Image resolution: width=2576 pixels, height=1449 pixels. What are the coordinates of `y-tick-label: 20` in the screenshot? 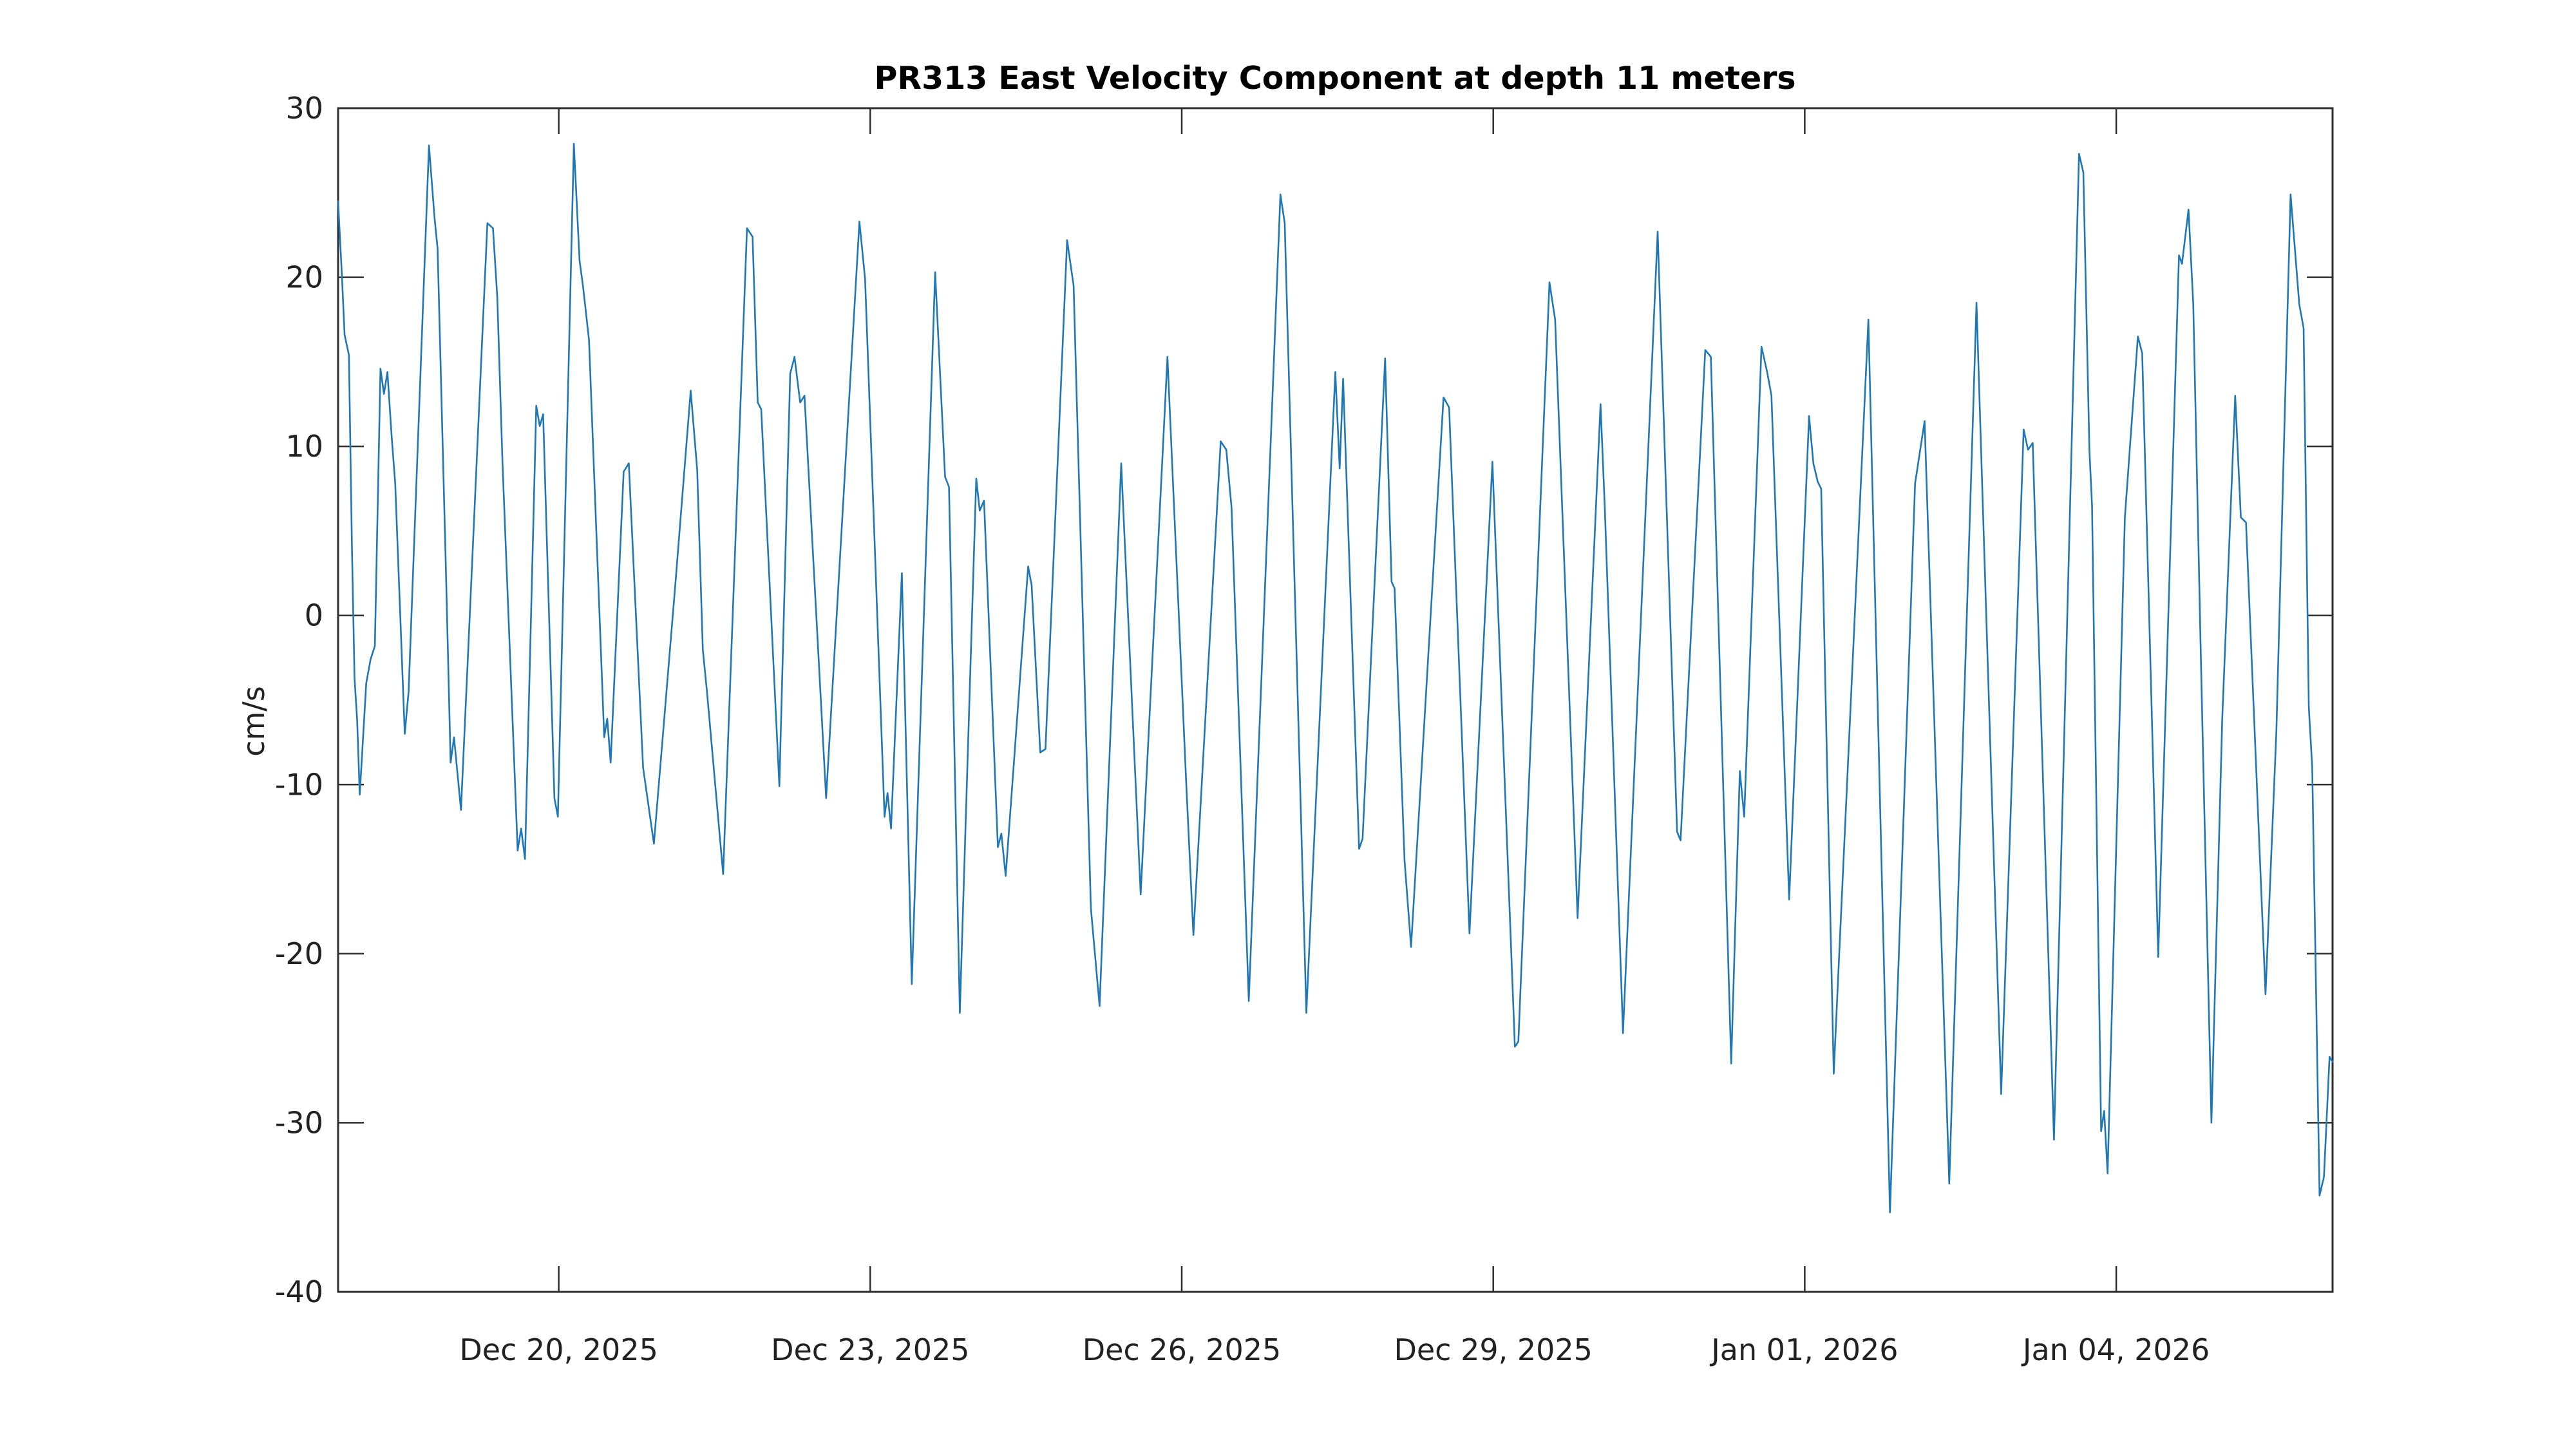 It's located at (304, 277).